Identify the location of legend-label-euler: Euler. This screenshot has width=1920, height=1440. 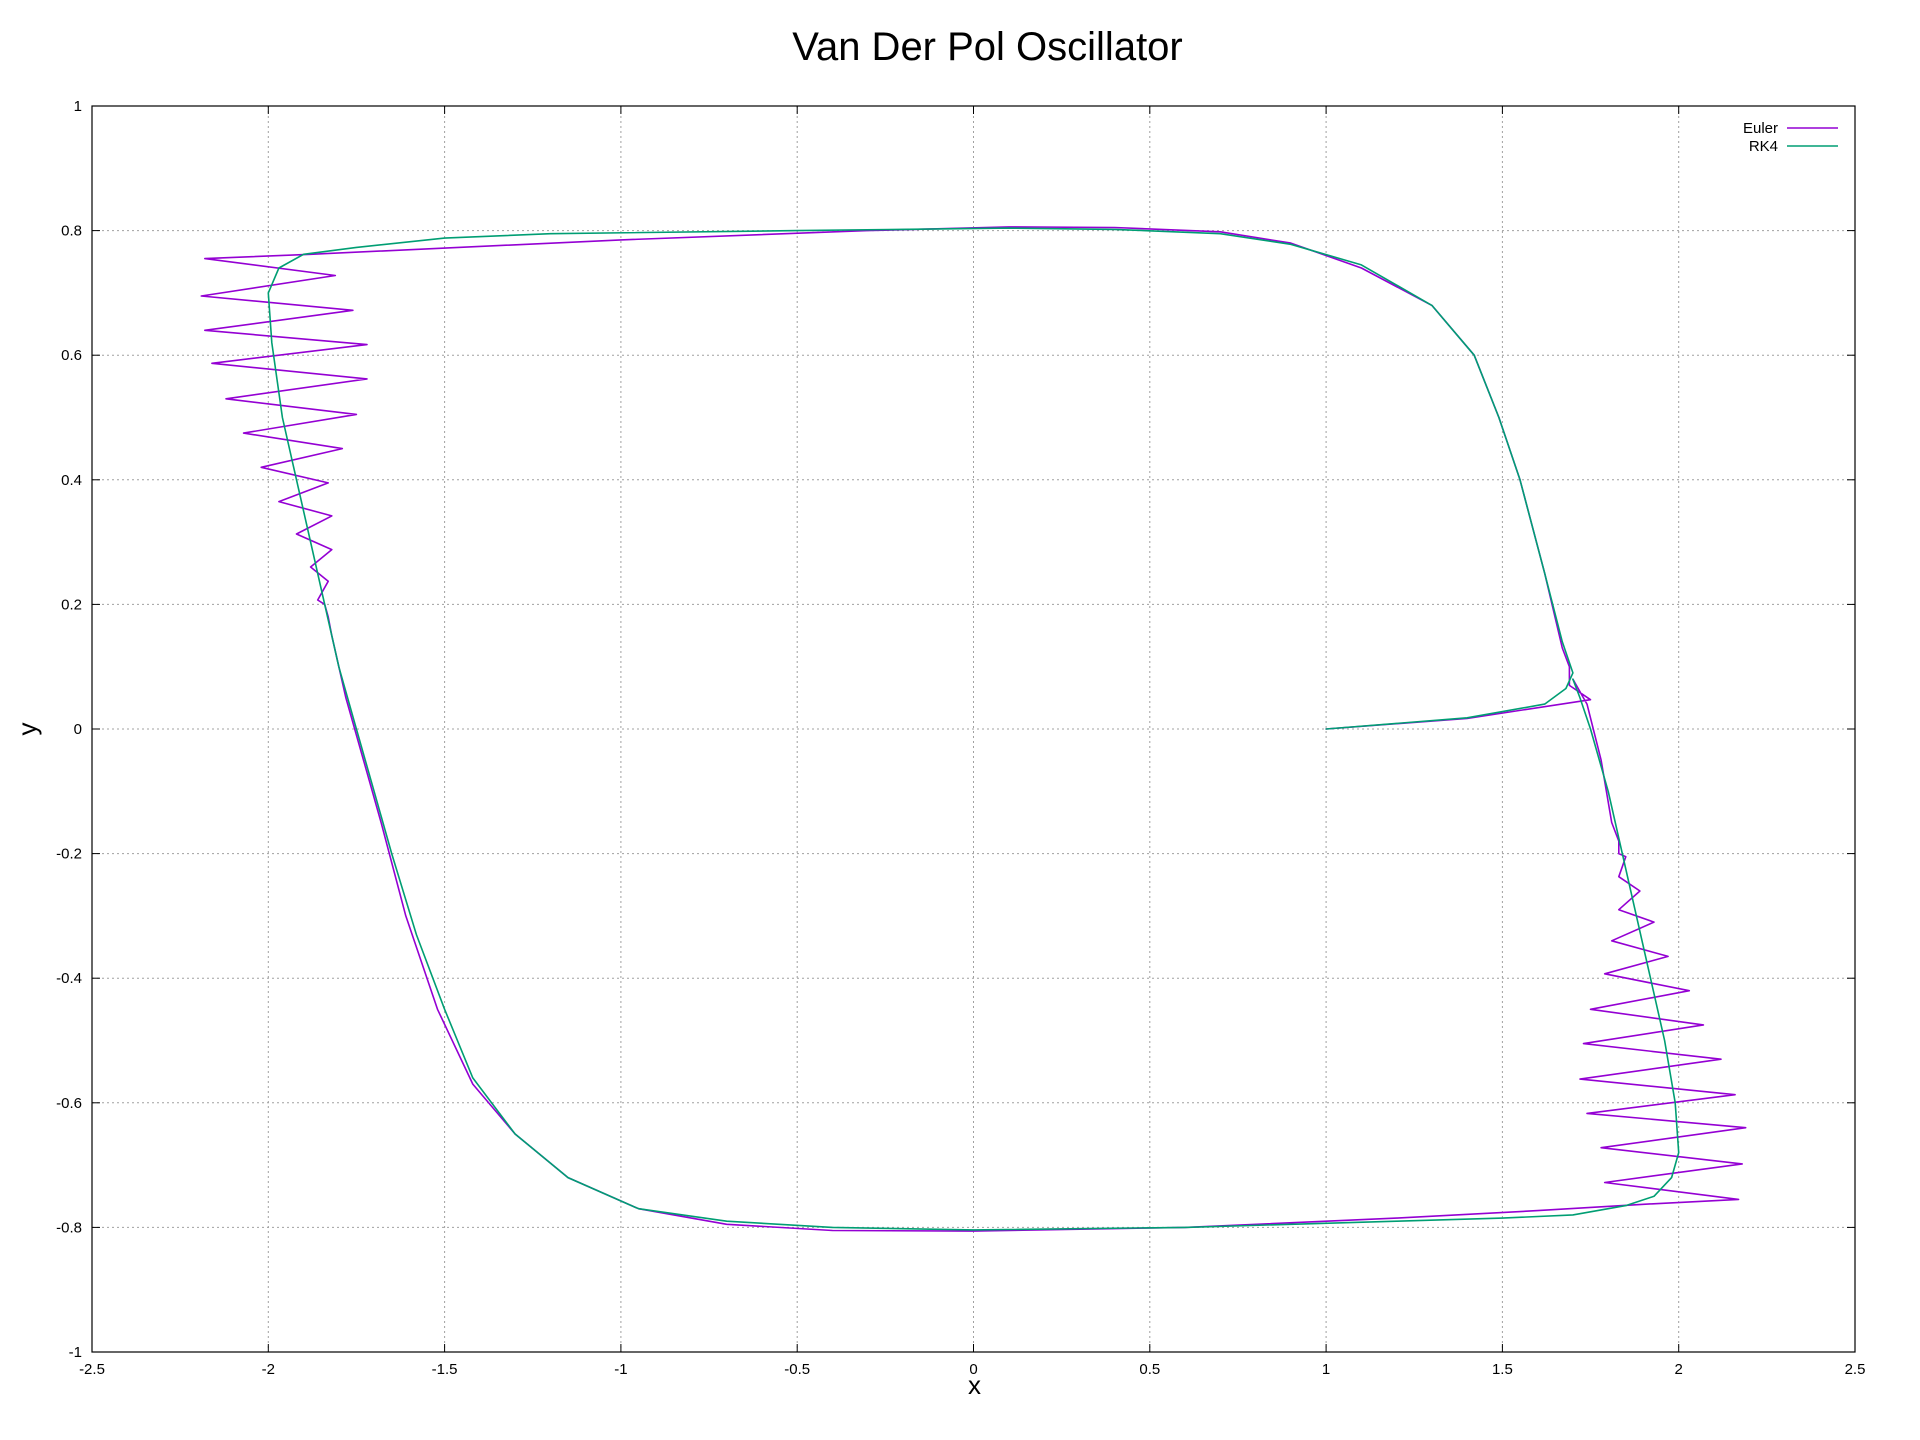
(1760, 128).